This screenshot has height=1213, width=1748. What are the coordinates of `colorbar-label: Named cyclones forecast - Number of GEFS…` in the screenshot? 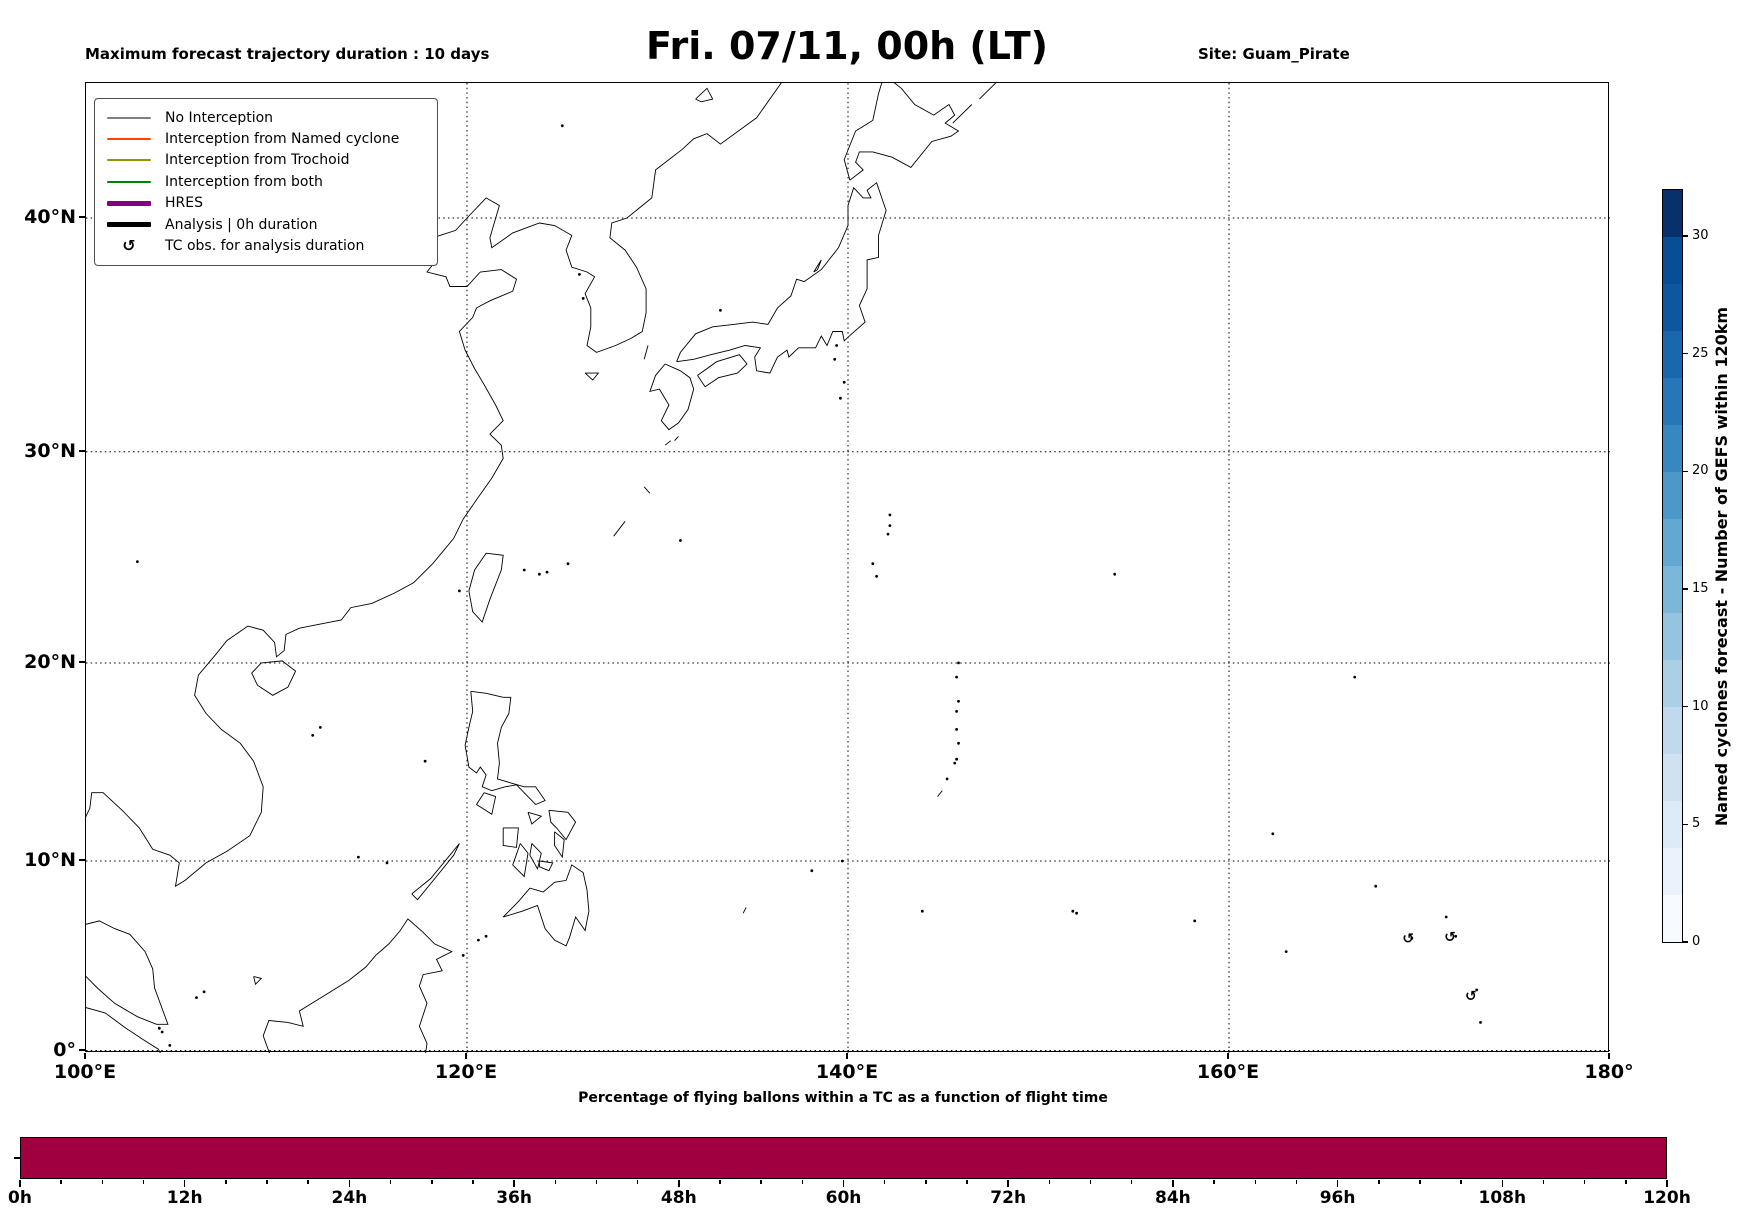 It's located at (1722, 566).